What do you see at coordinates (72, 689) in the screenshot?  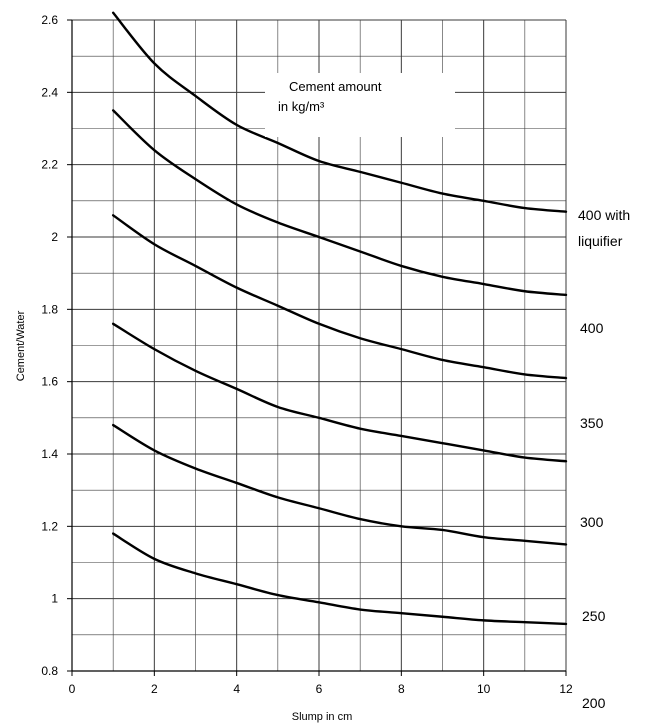 I see `x-tick-label: 0` at bounding box center [72, 689].